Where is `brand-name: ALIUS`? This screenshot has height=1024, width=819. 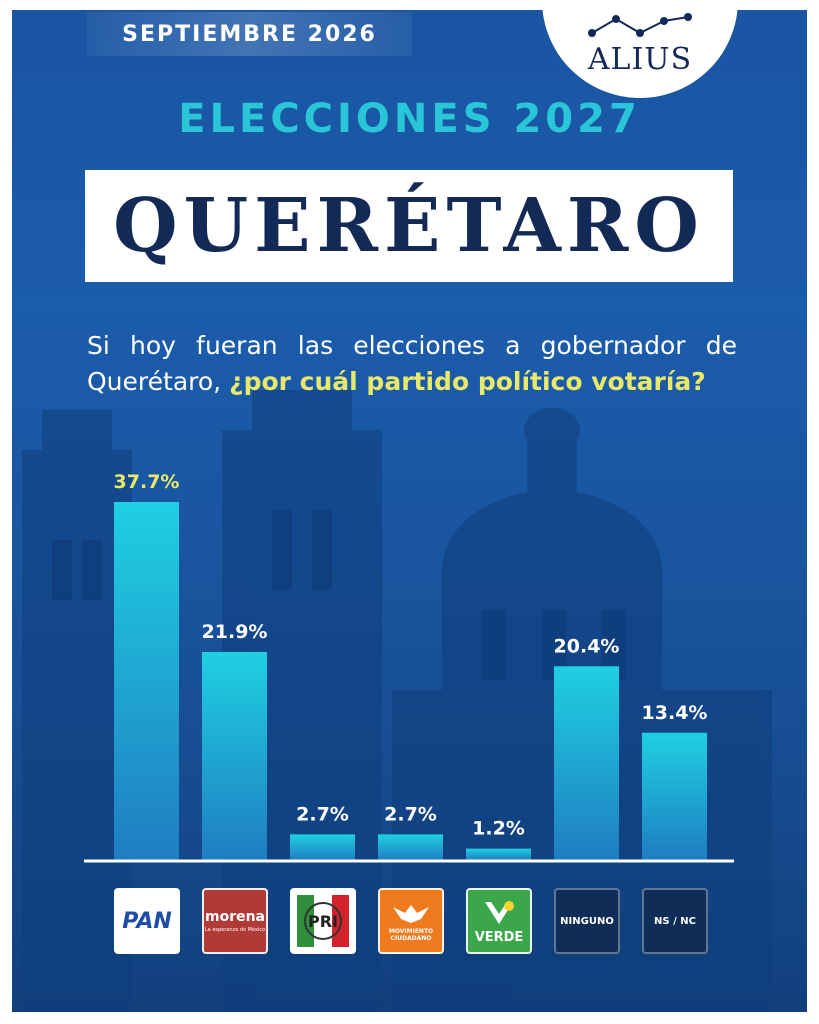
brand-name: ALIUS is located at coordinates (640, 59).